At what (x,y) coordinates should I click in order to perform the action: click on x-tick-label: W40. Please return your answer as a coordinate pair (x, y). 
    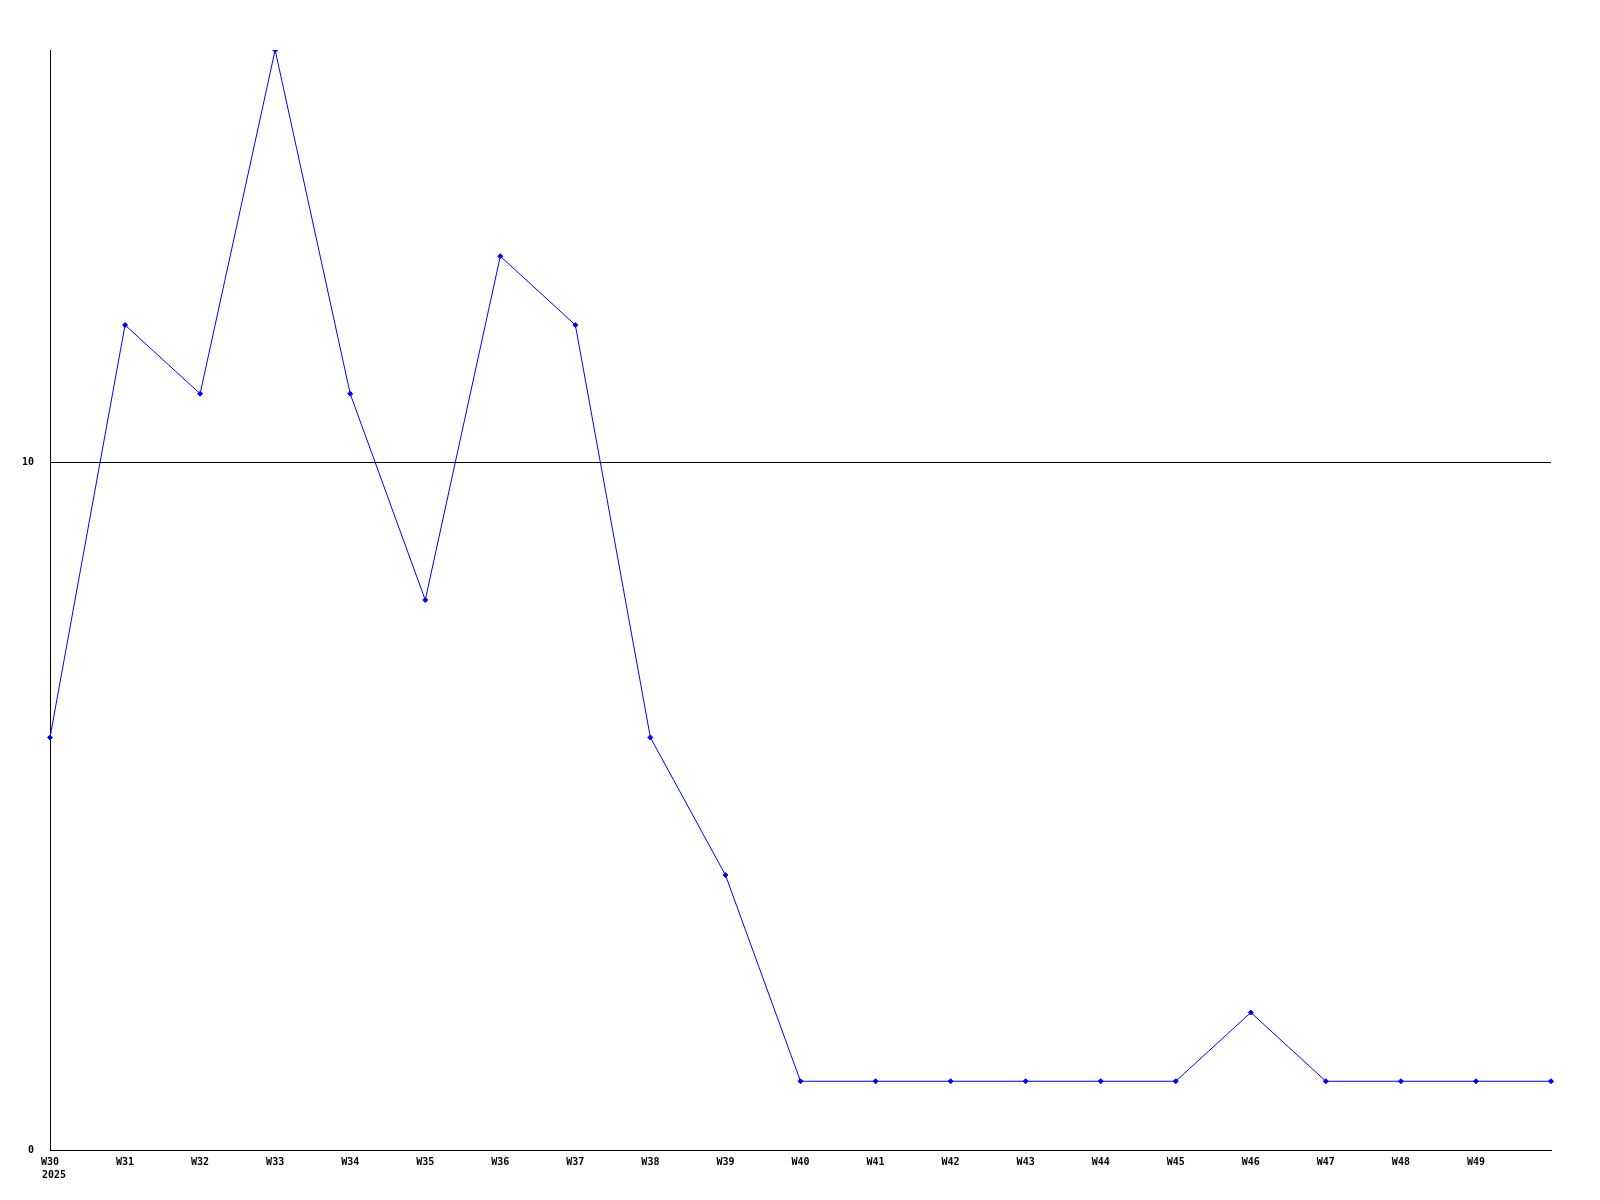
    Looking at the image, I should click on (800, 1161).